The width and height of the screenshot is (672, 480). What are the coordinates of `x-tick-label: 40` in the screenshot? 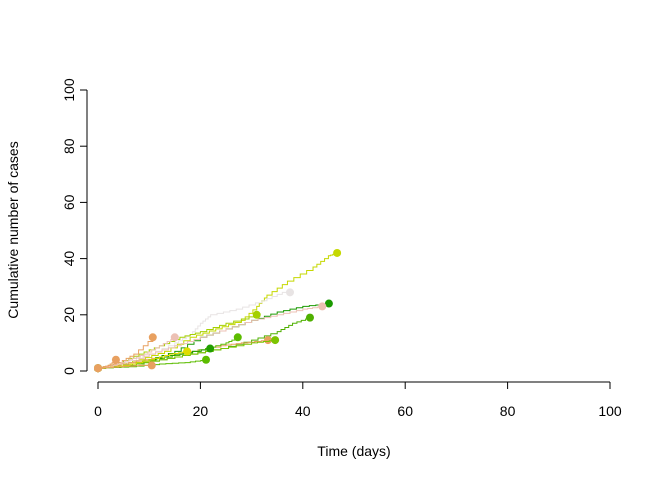 It's located at (303, 411).